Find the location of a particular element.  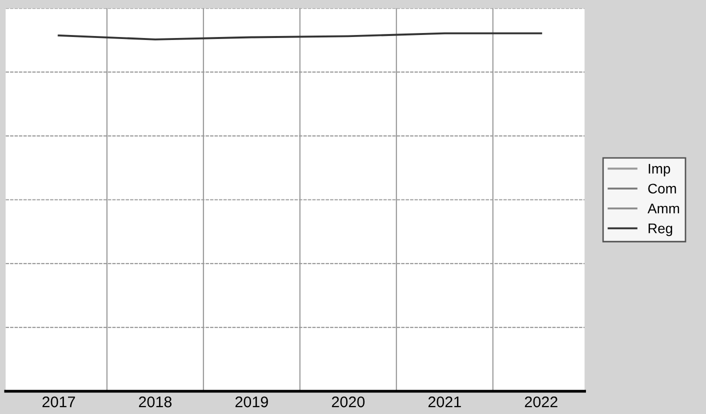

legend-label: Amm is located at coordinates (664, 209).